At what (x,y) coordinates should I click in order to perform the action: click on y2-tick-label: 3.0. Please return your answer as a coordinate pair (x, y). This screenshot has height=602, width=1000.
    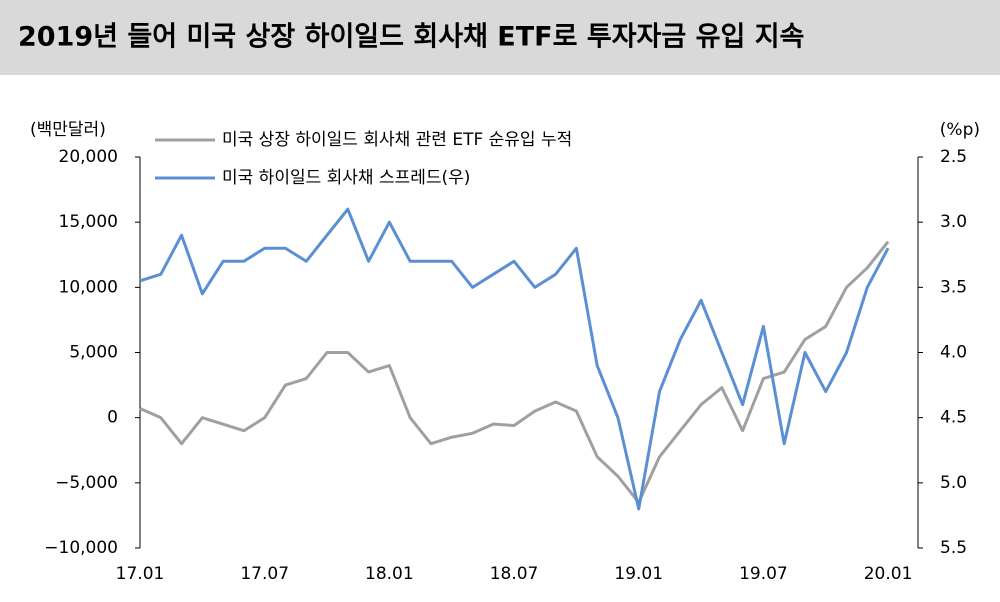
    Looking at the image, I should click on (953, 222).